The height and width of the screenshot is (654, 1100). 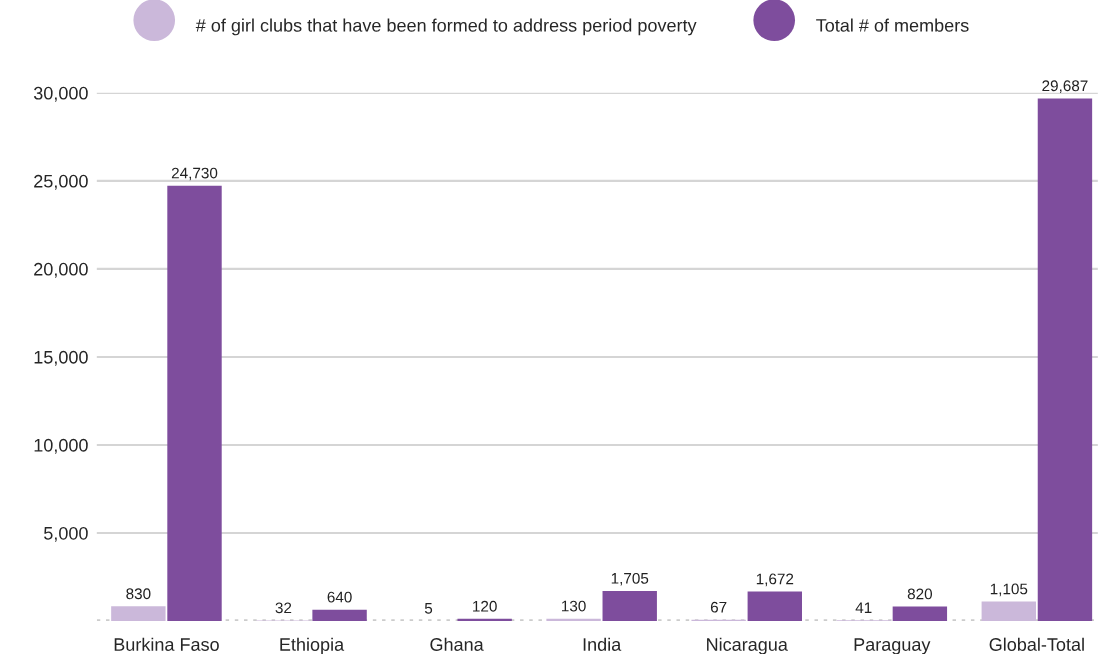 What do you see at coordinates (339, 597) in the screenshot?
I see `data-label: 640` at bounding box center [339, 597].